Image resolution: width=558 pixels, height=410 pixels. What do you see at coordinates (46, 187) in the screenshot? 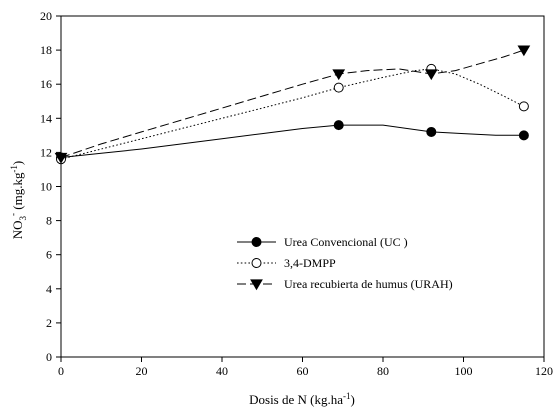
I see `y-tick-label: 10` at bounding box center [46, 187].